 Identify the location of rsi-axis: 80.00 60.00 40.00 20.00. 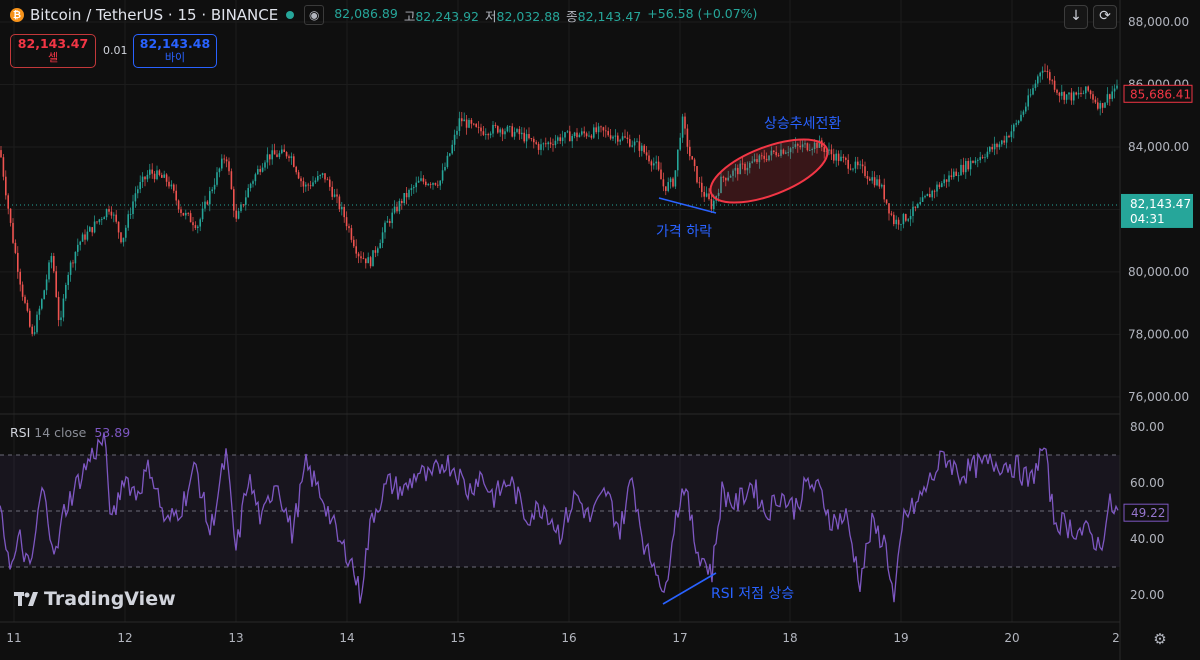
(1147, 511).